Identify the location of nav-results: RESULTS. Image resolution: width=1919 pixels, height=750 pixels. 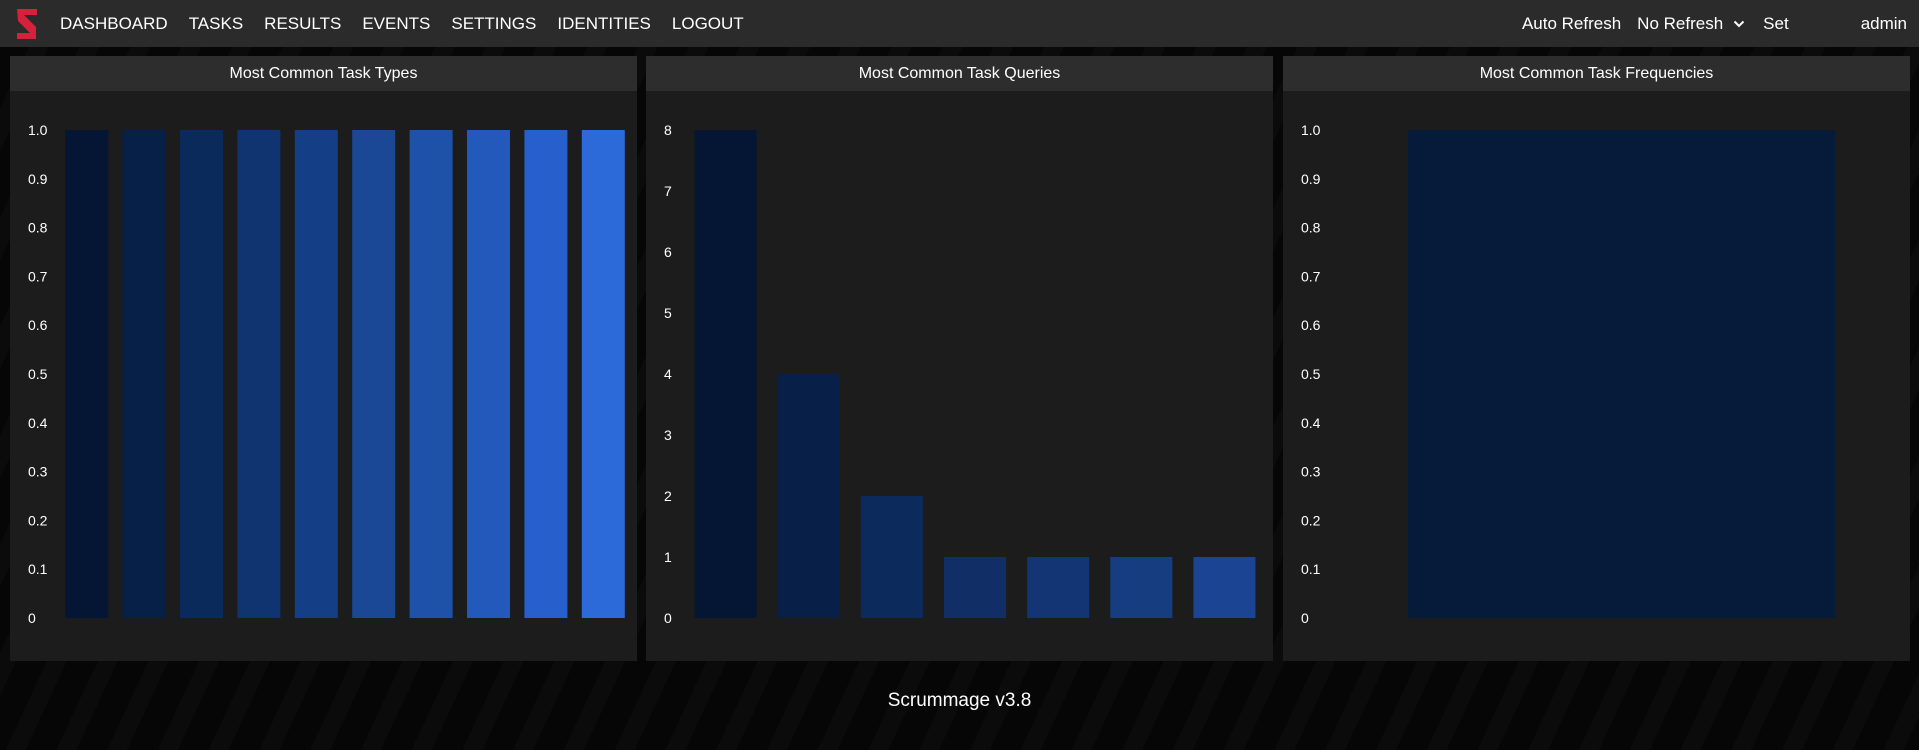
(303, 23).